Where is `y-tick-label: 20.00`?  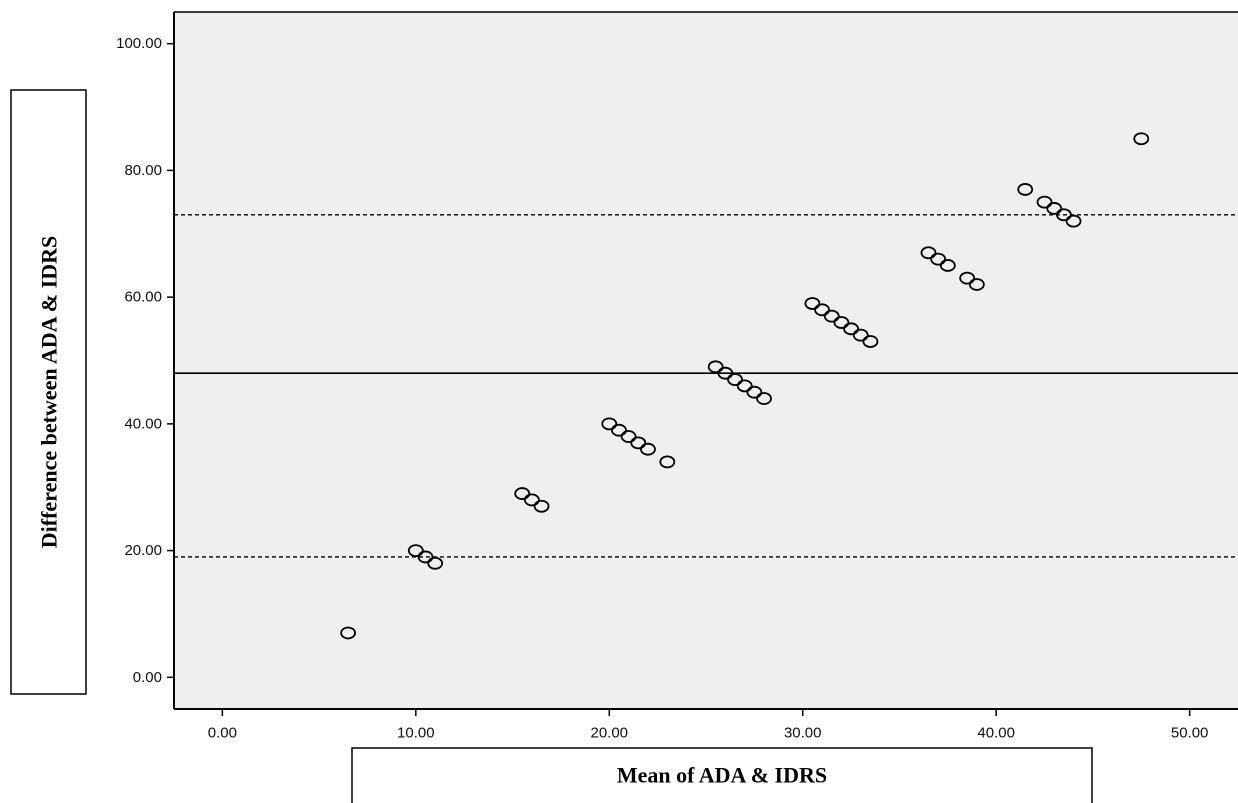
y-tick-label: 20.00 is located at coordinates (143, 550).